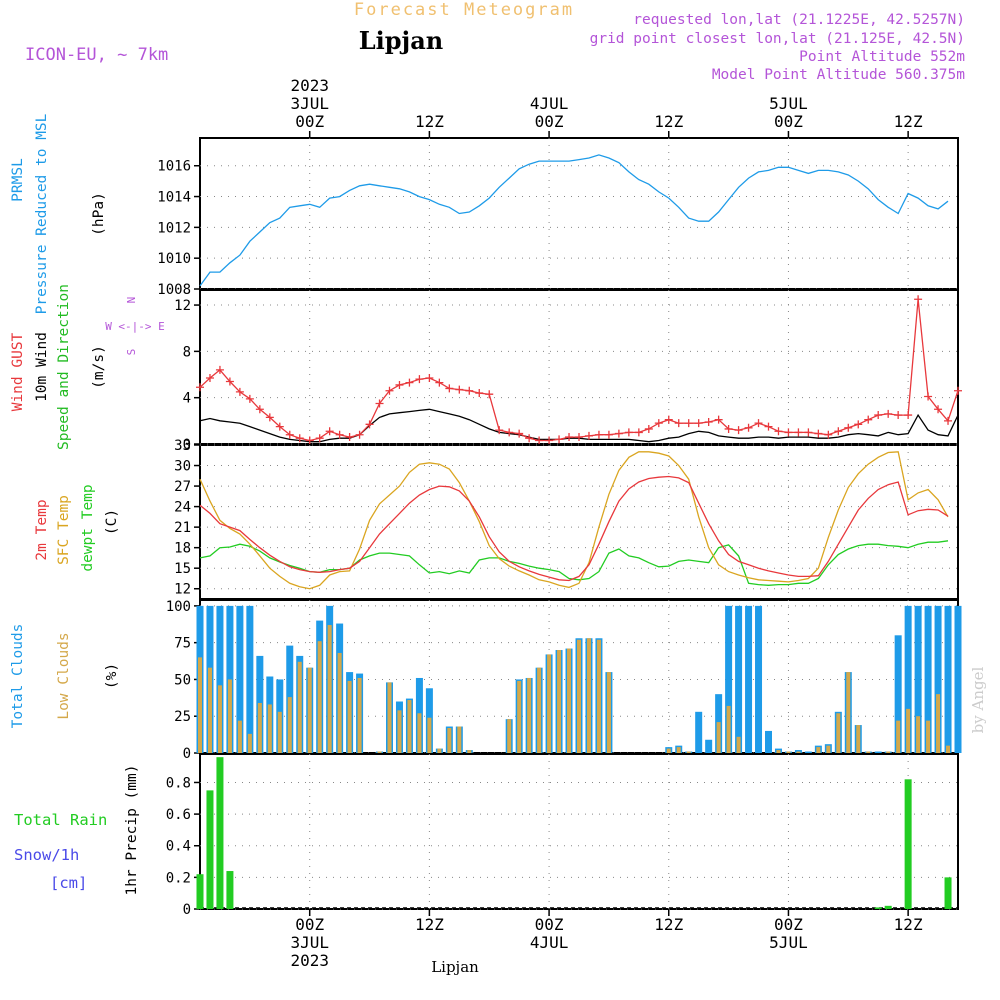 Image resolution: width=1000 pixels, height=1000 pixels. Describe the element at coordinates (182, 487) in the screenshot. I see `y-tick-label: 27` at that location.